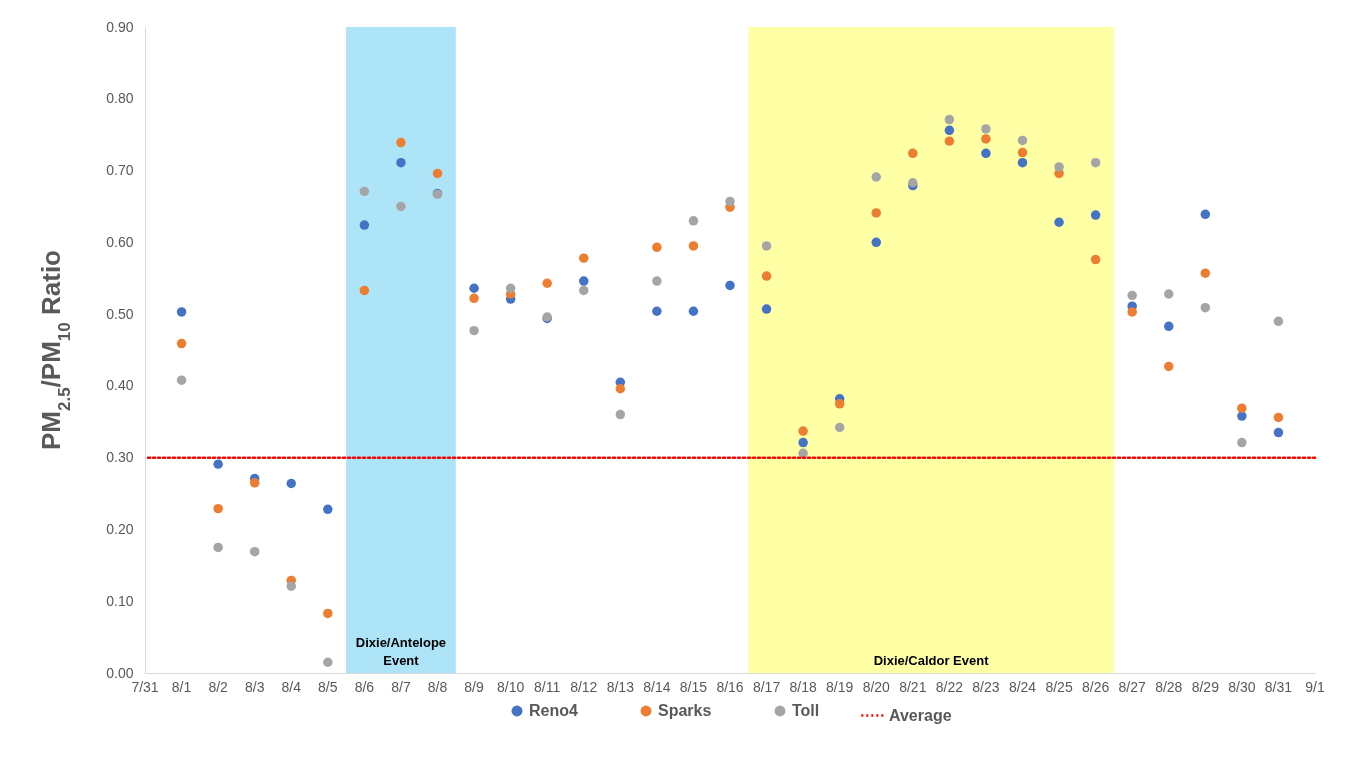 This screenshot has height=759, width=1350. Describe the element at coordinates (1315, 687) in the screenshot. I see `x-tick-label: 9/1` at that location.